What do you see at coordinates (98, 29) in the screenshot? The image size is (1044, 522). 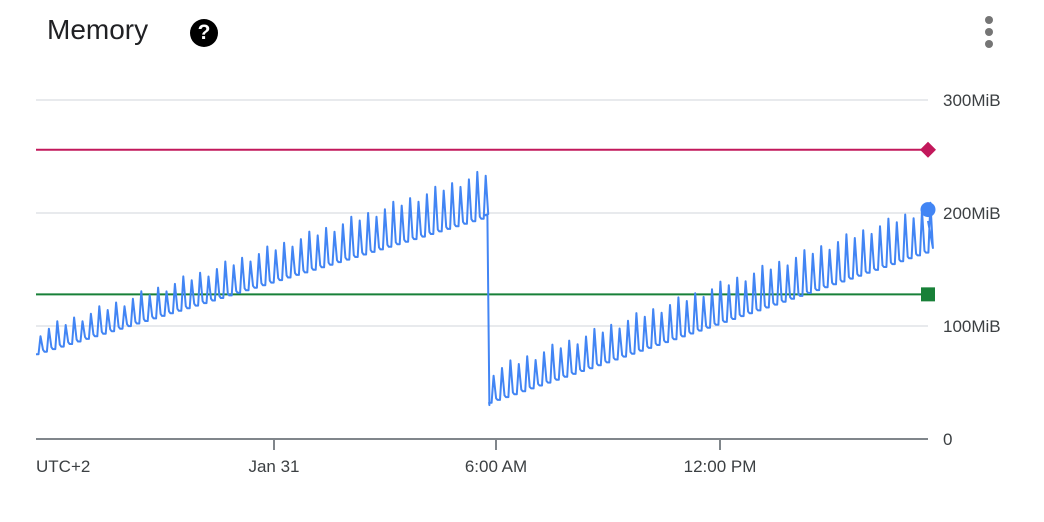 I see `chart-title: Memory` at bounding box center [98, 29].